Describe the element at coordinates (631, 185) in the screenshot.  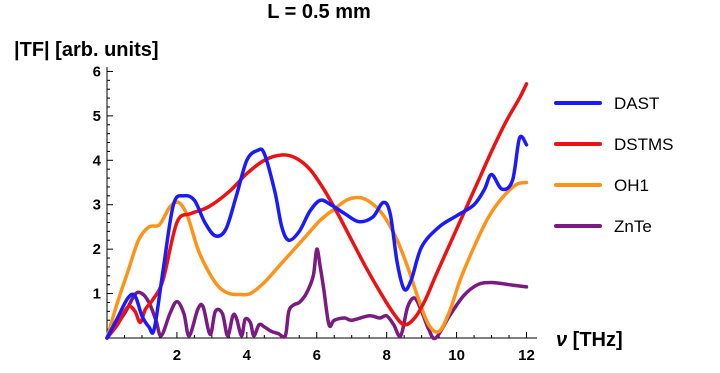
I see `legend-label-oh1: OH1` at that location.